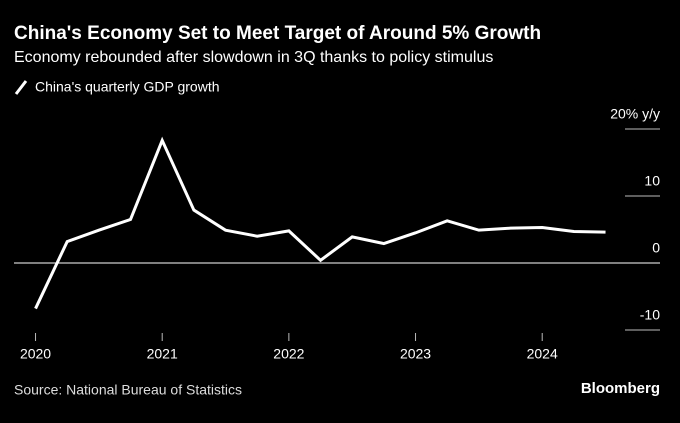 The width and height of the screenshot is (680, 423). I want to click on y-tick-label: 10, so click(652, 181).